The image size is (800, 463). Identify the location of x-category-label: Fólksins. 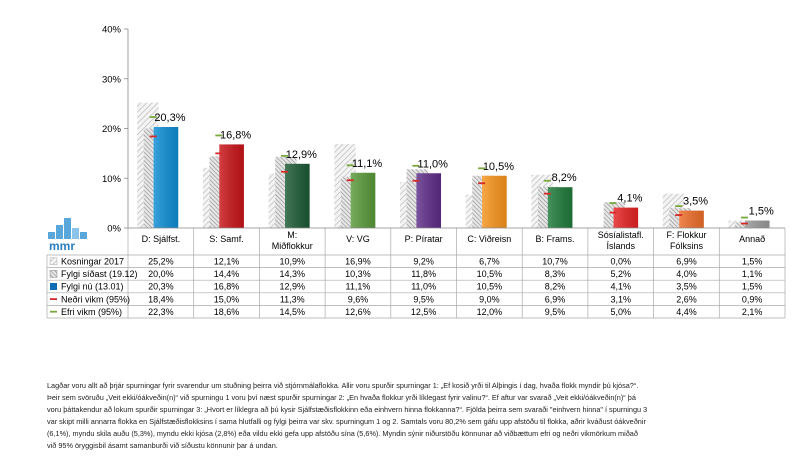
(687, 246).